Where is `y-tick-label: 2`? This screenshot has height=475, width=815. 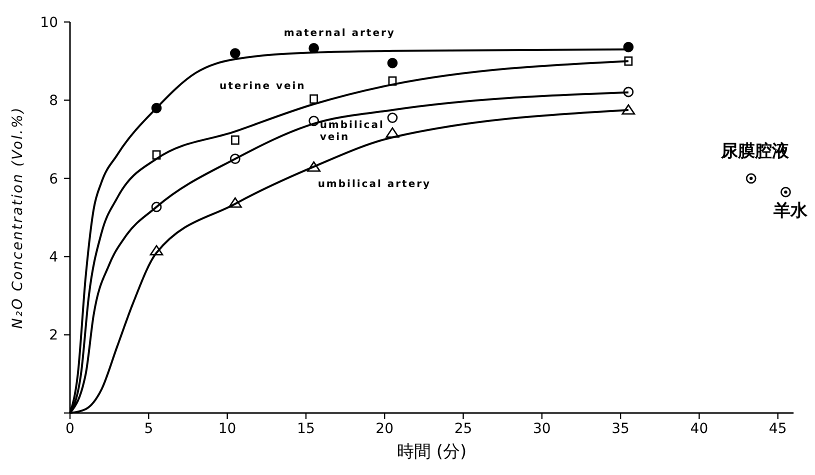 y-tick-label: 2 is located at coordinates (53, 336).